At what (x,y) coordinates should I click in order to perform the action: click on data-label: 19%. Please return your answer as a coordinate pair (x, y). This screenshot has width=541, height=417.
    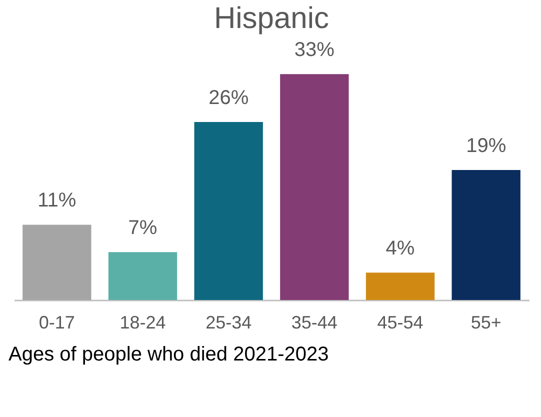
    Looking at the image, I should click on (486, 145).